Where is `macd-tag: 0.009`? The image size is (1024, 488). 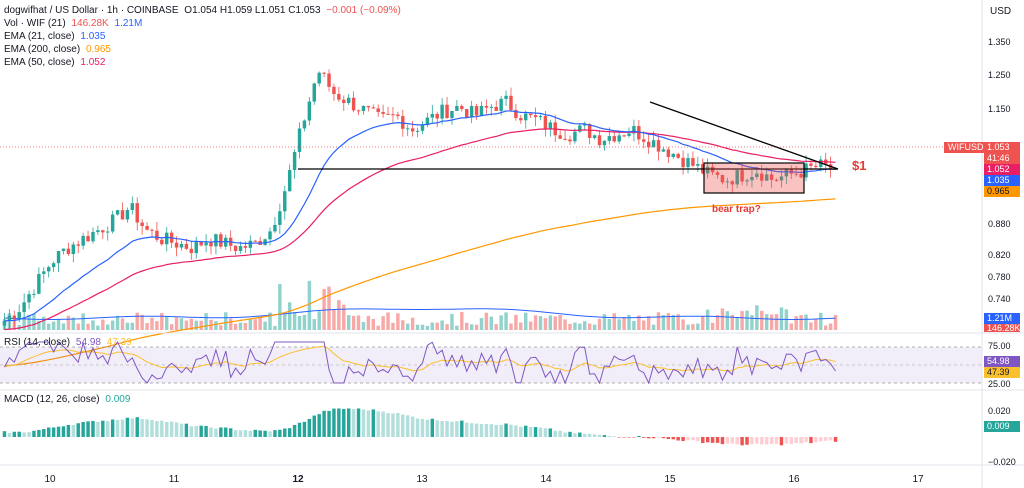 macd-tag: 0.009 is located at coordinates (1002, 426).